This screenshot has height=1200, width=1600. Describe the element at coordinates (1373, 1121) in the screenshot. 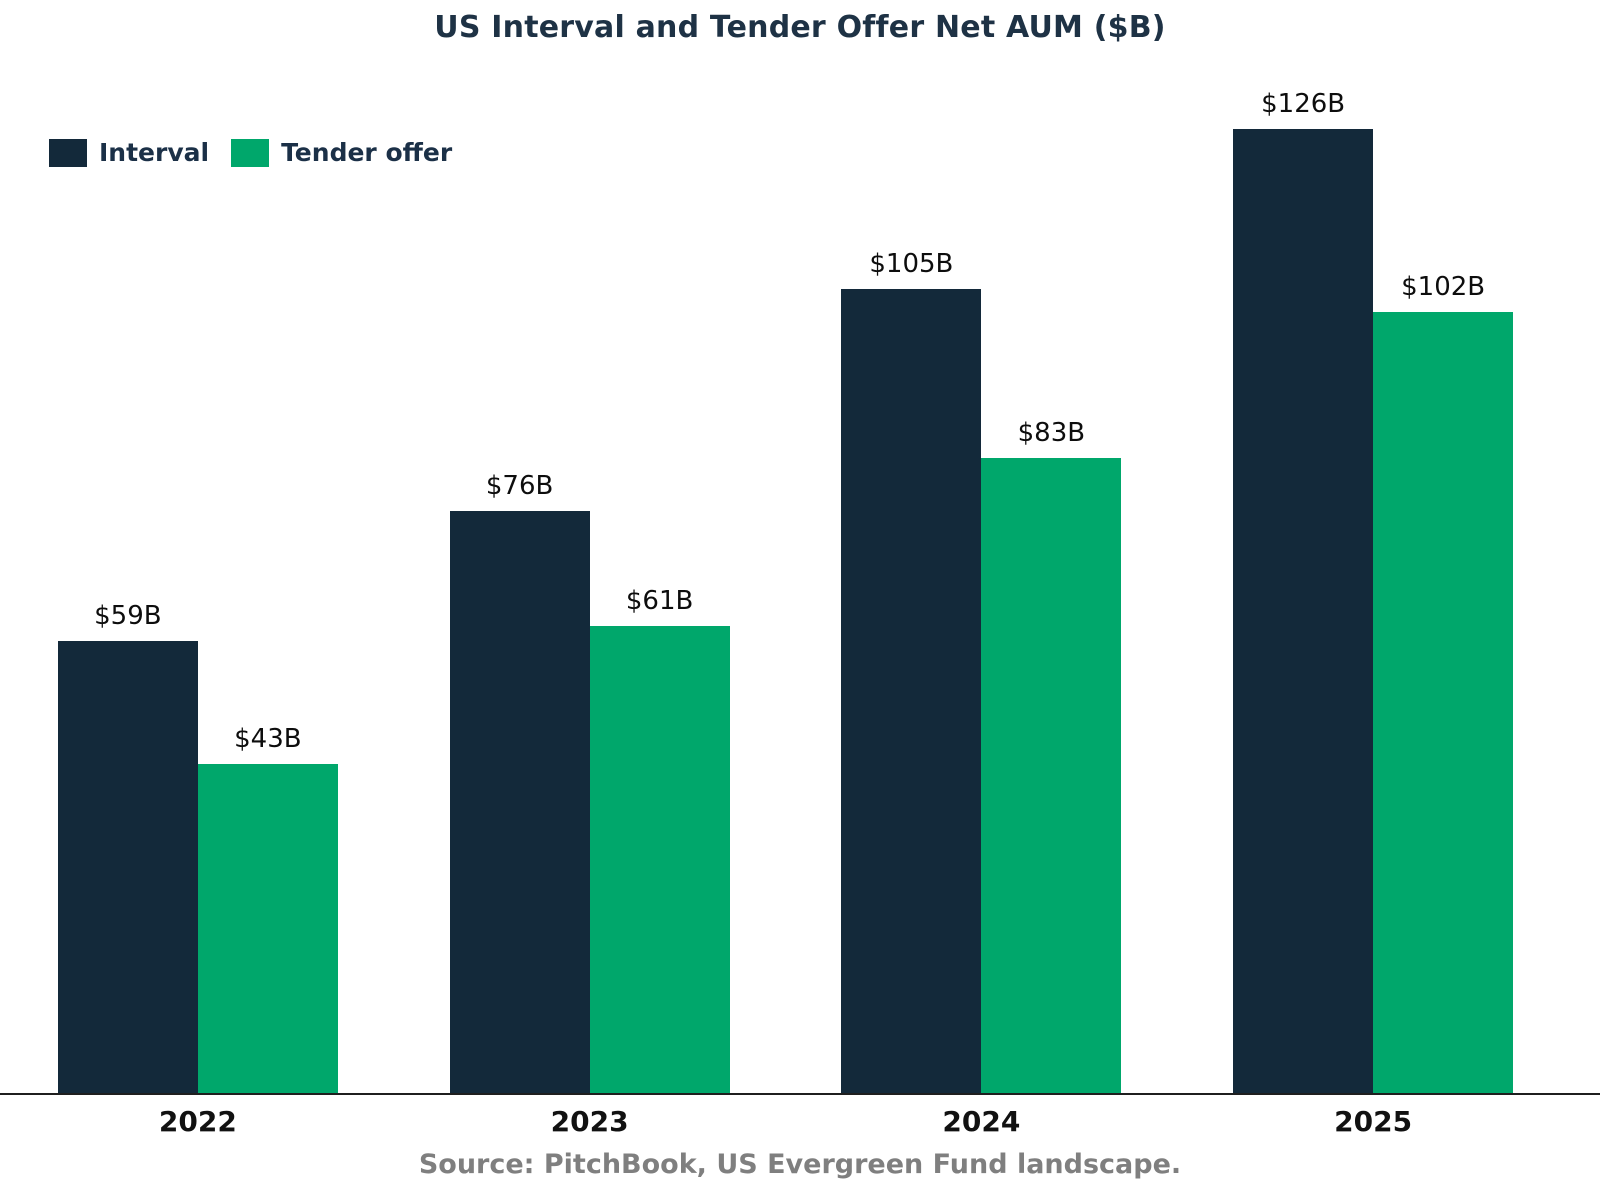

I see `x-axis-label-2025: 2025` at that location.